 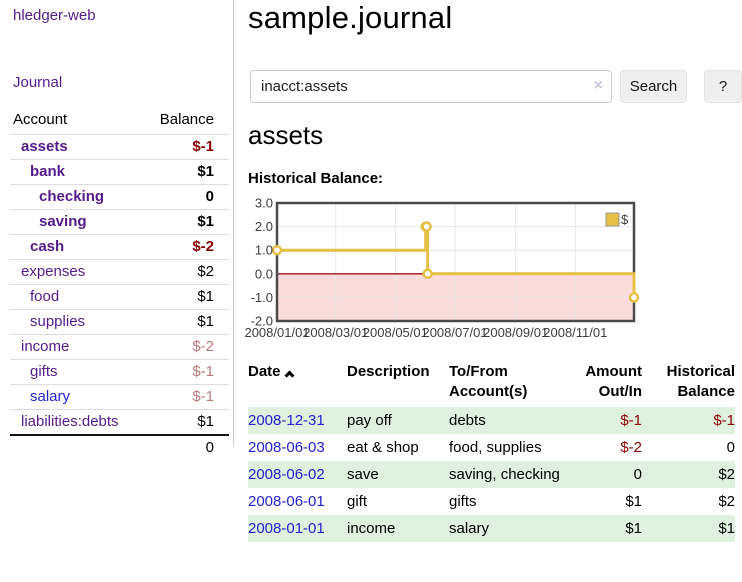 I want to click on transaction-date-link: 2008-12-31, so click(x=286, y=420).